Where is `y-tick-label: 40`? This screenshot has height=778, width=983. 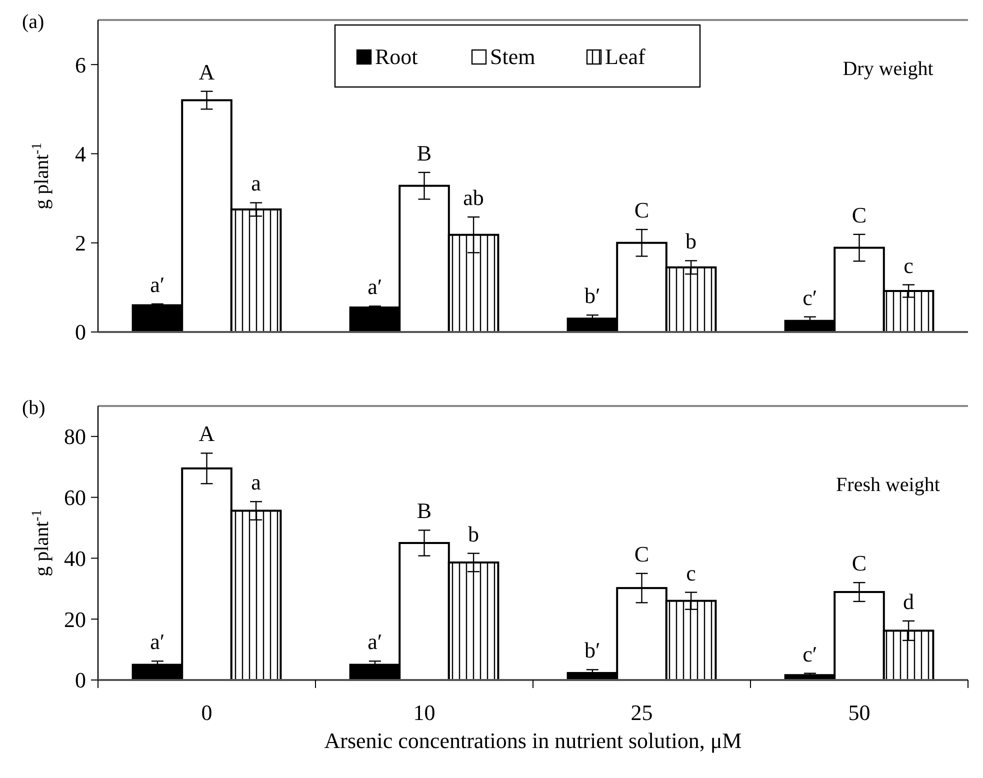 y-tick-label: 40 is located at coordinates (75, 558).